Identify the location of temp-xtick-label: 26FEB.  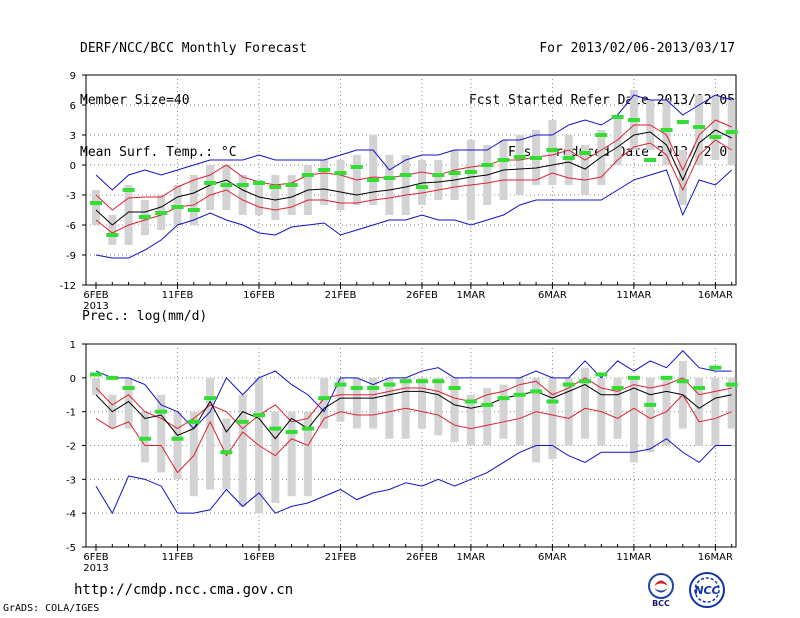
(422, 295).